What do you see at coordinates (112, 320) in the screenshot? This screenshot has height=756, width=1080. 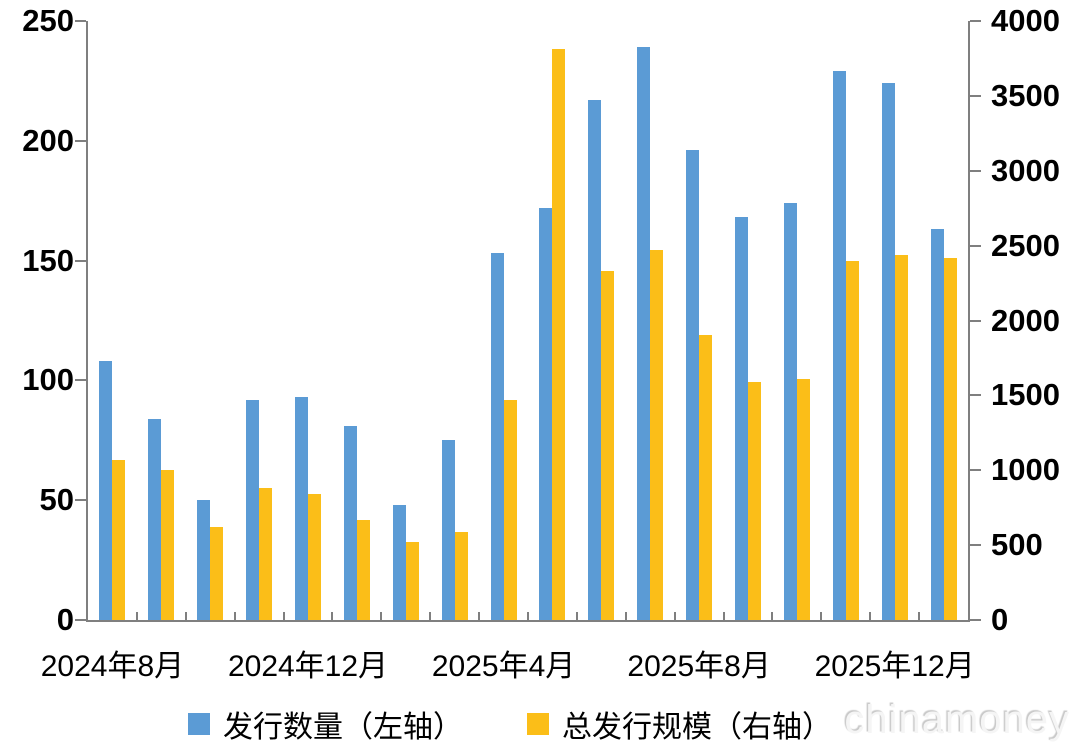 I see `bar-group-2024年8月` at bounding box center [112, 320].